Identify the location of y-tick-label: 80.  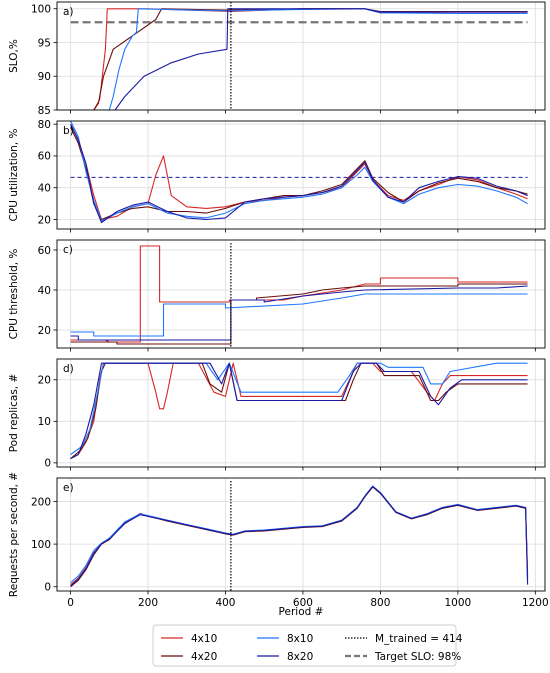
(44, 125).